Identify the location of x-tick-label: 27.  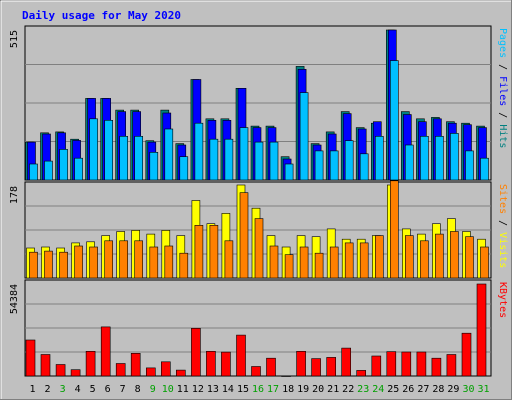
(423, 389).